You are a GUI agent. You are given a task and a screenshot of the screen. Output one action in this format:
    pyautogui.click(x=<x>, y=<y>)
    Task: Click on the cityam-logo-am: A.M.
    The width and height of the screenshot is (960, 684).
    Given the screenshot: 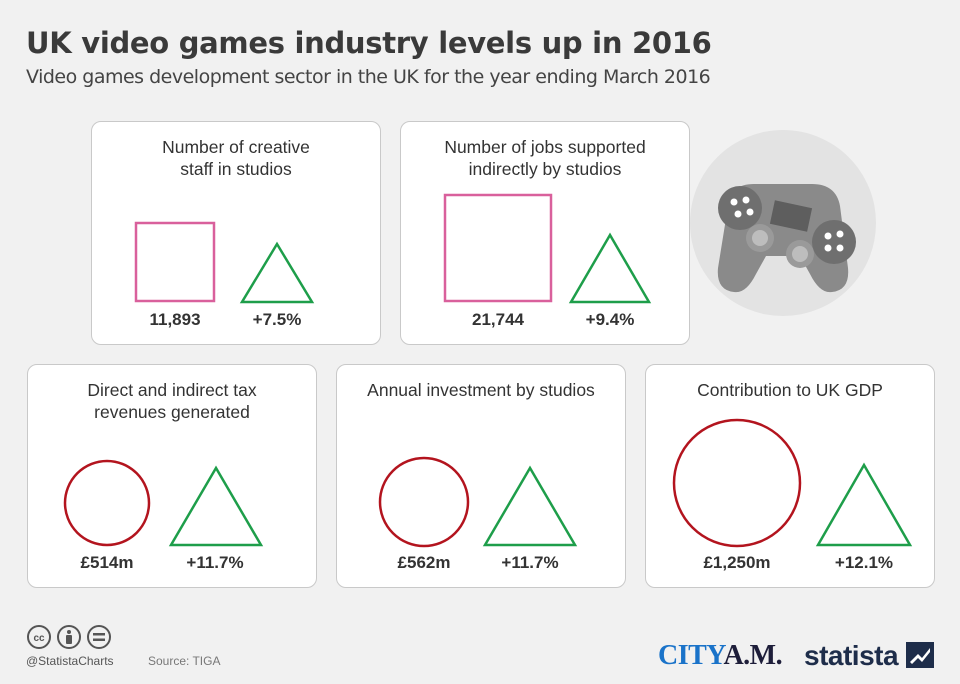 What is the action you would take?
    pyautogui.click(x=753, y=655)
    